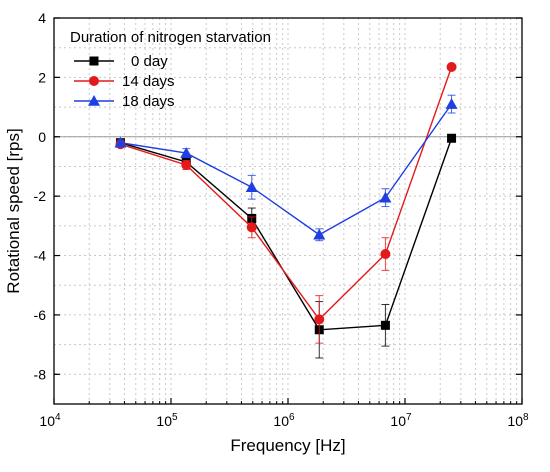  Describe the element at coordinates (148, 101) in the screenshot. I see `legend-label: 18 days` at that location.